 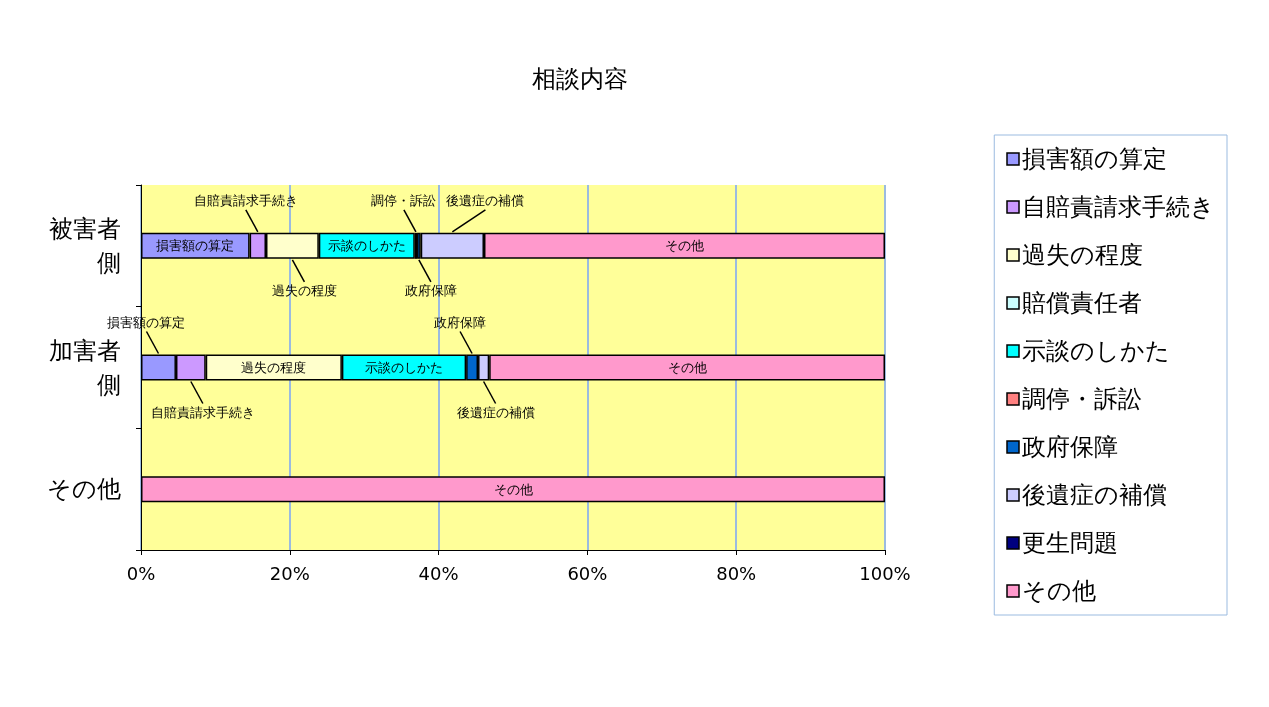 I want to click on x-tick-label: 80%, so click(x=736, y=573).